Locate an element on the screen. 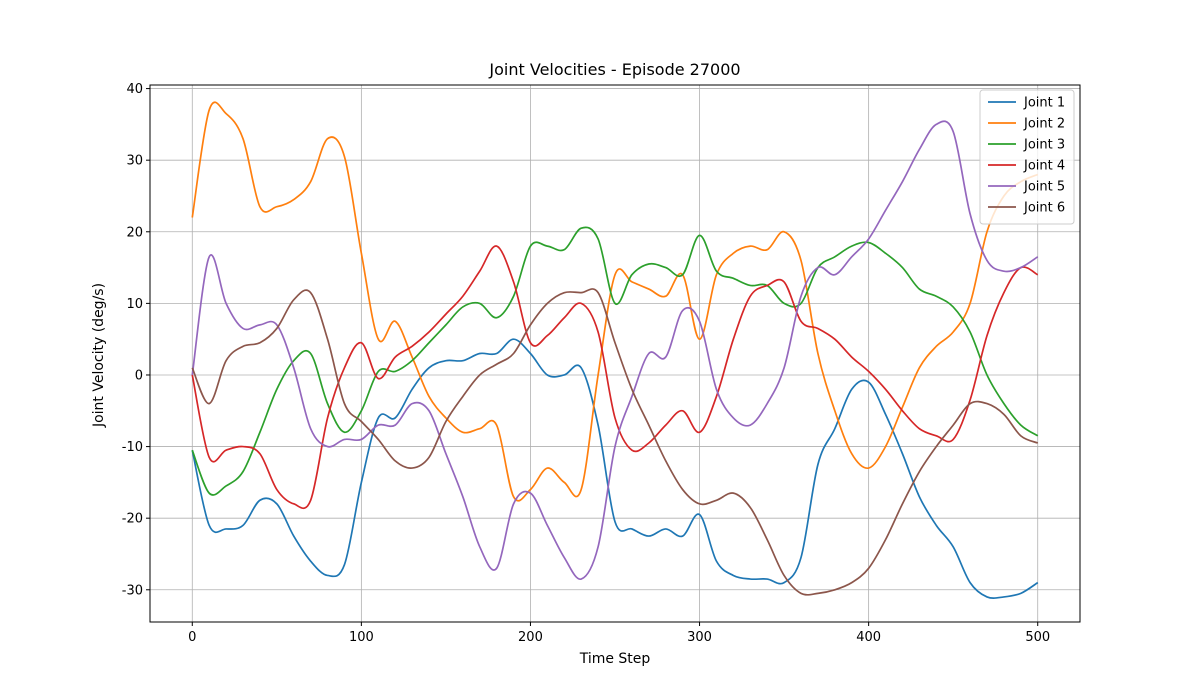 The height and width of the screenshot is (700, 1200). x-tick-label: 300 is located at coordinates (699, 637).